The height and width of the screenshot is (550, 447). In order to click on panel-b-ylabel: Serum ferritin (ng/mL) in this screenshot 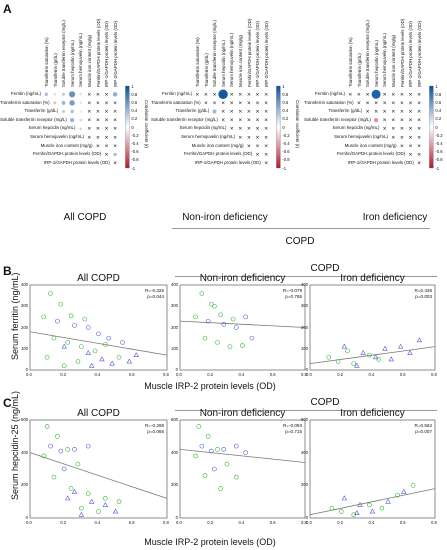, I will do `click(15, 316)`.